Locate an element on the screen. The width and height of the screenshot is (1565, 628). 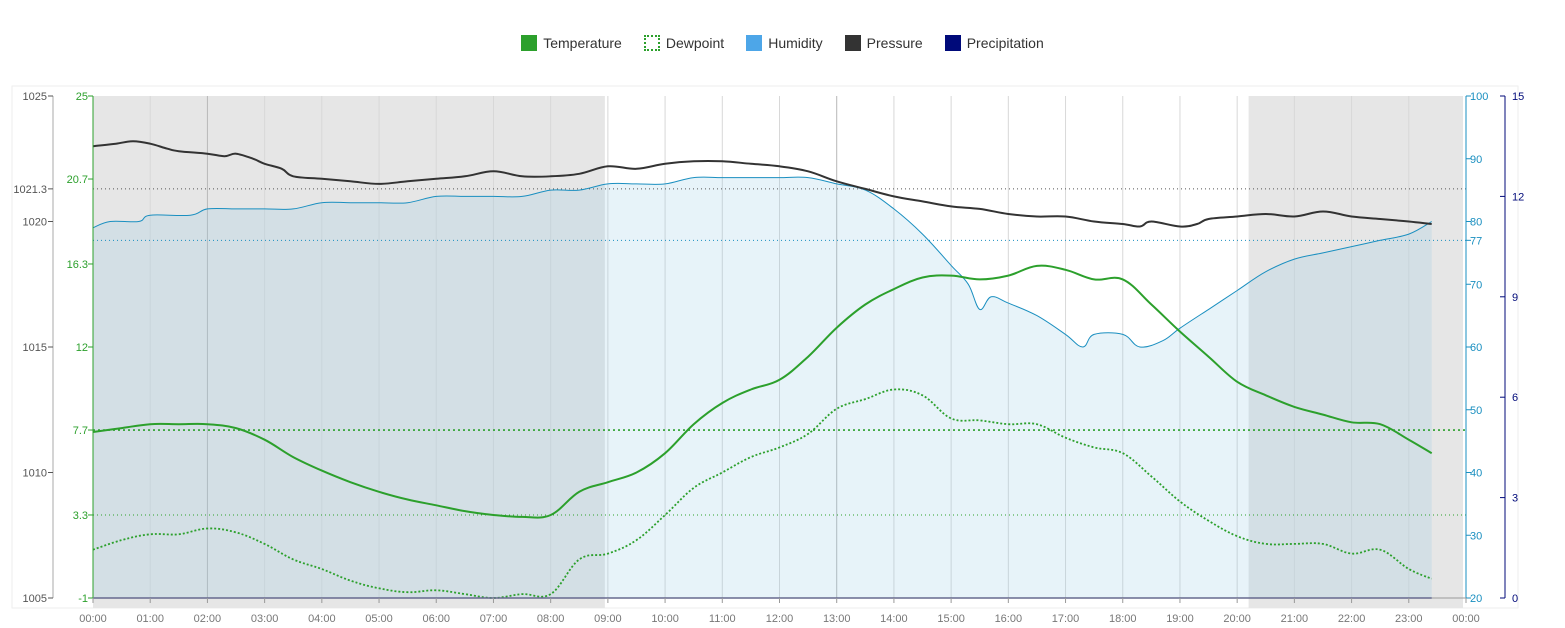
x-tick-label: 09:00 is located at coordinates (608, 619).